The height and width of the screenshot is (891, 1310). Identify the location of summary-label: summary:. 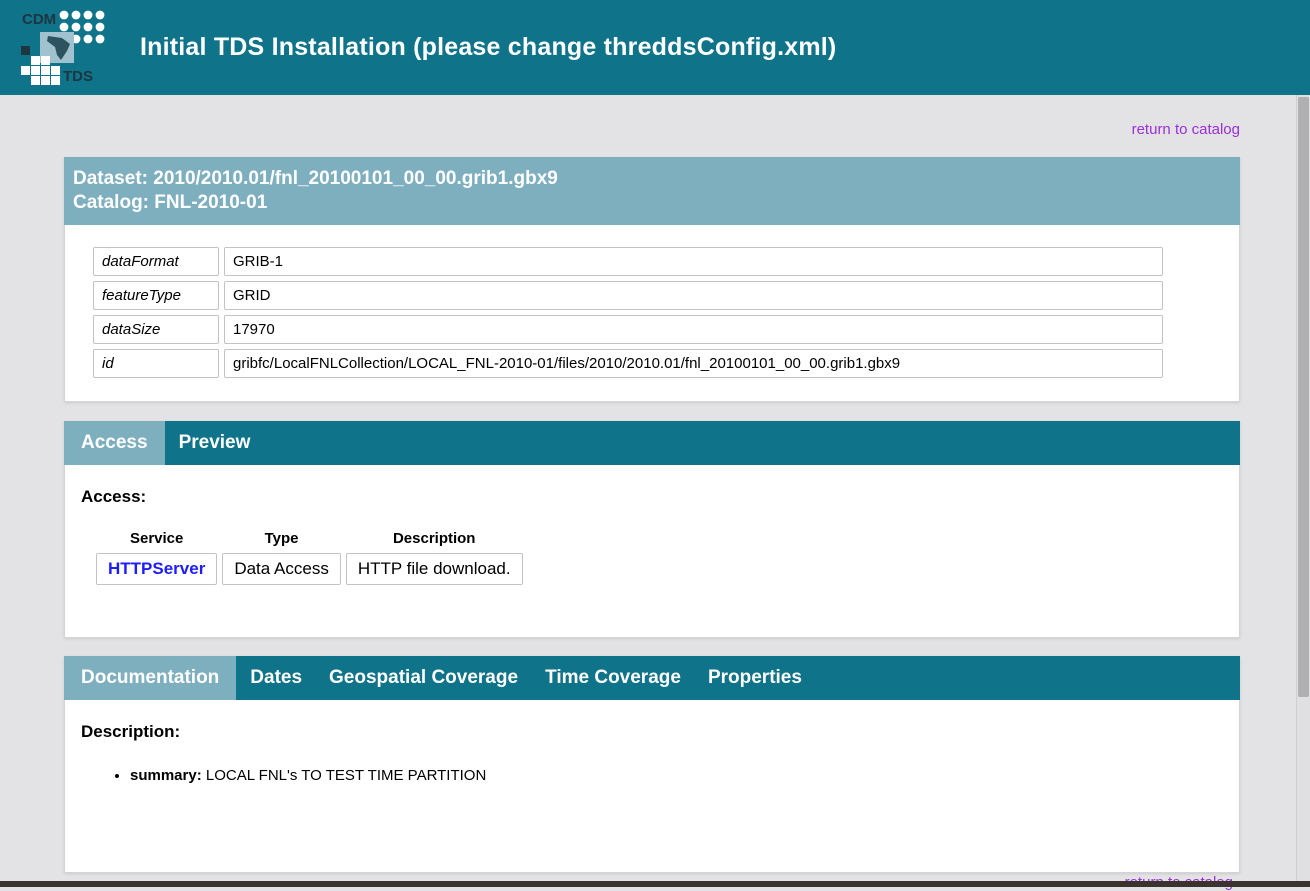
(166, 775).